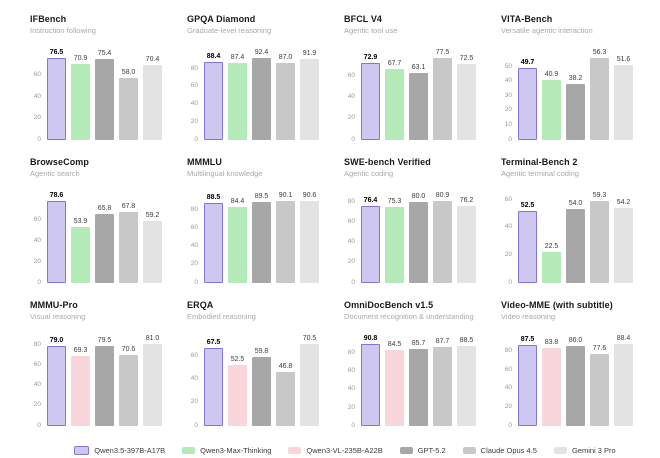 The width and height of the screenshot is (660, 458). What do you see at coordinates (225, 173) in the screenshot?
I see `chart-subtitle: Multilingual knowledge` at bounding box center [225, 173].